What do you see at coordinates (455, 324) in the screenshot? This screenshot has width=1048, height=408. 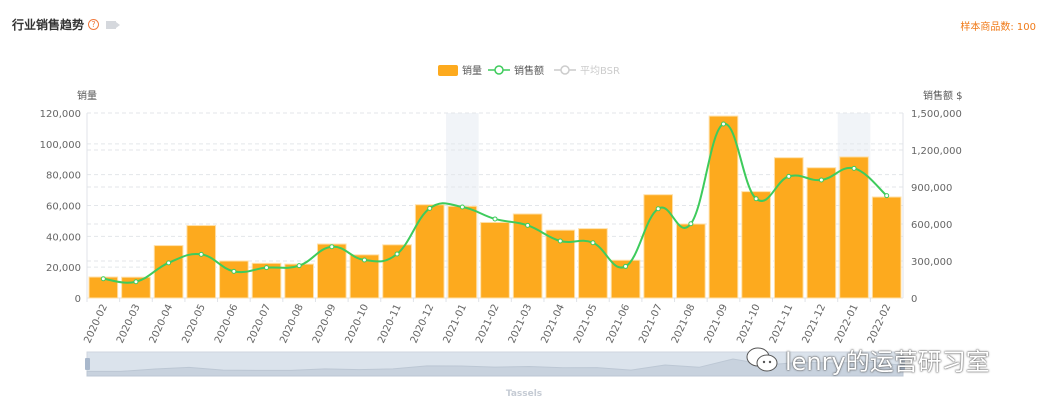 I see `x-tick-label: 2021-01` at bounding box center [455, 324].